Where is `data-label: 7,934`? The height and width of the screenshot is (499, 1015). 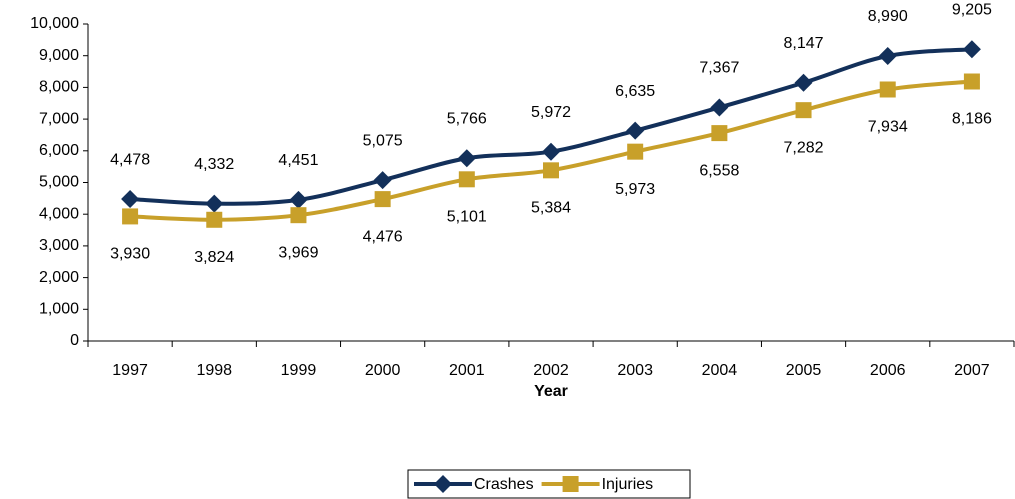
data-label: 7,934 is located at coordinates (888, 127).